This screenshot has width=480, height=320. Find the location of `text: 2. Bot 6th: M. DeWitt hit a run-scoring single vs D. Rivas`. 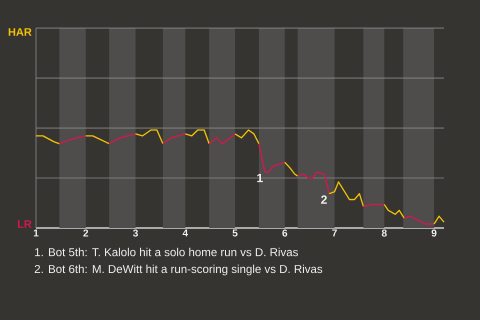

text: 2. Bot 6th: M. DeWitt hit a run-scoring single vs D. Rivas is located at coordinates (178, 270).